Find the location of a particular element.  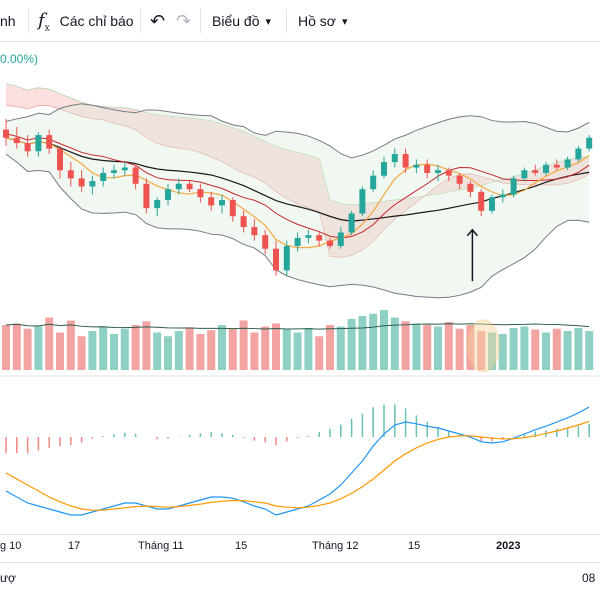

annotation-circle is located at coordinates (483, 346).